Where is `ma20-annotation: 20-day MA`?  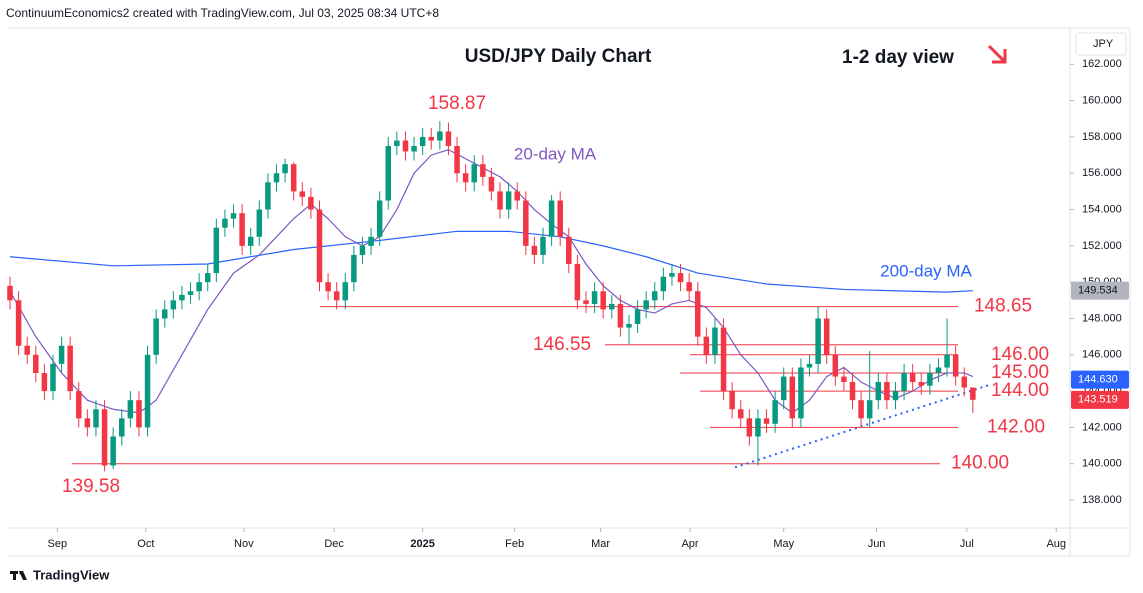 ma20-annotation: 20-day MA is located at coordinates (555, 153).